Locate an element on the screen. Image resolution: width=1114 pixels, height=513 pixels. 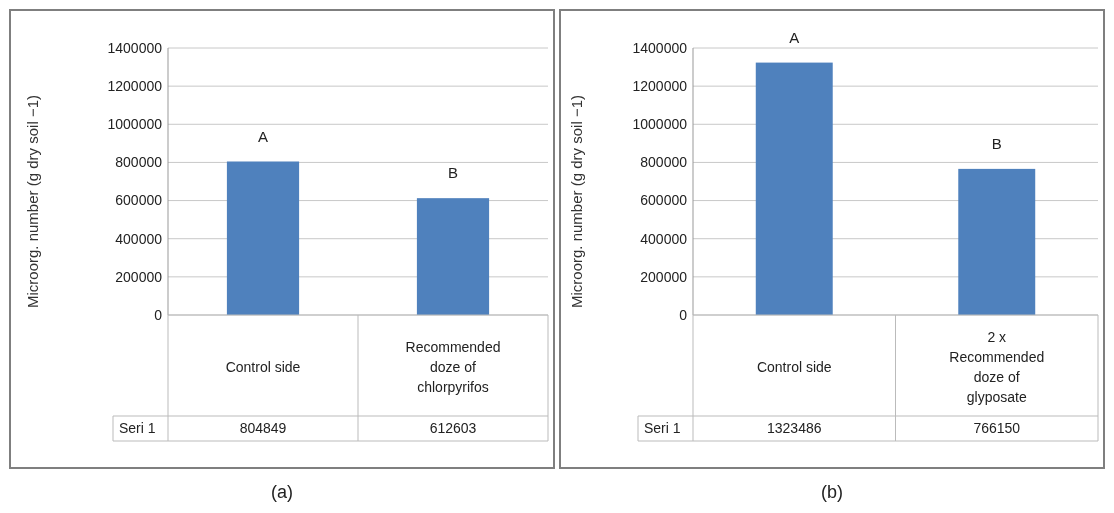
x-tick-label: Recommended doze of chlorpyrifos is located at coordinates (453, 366).